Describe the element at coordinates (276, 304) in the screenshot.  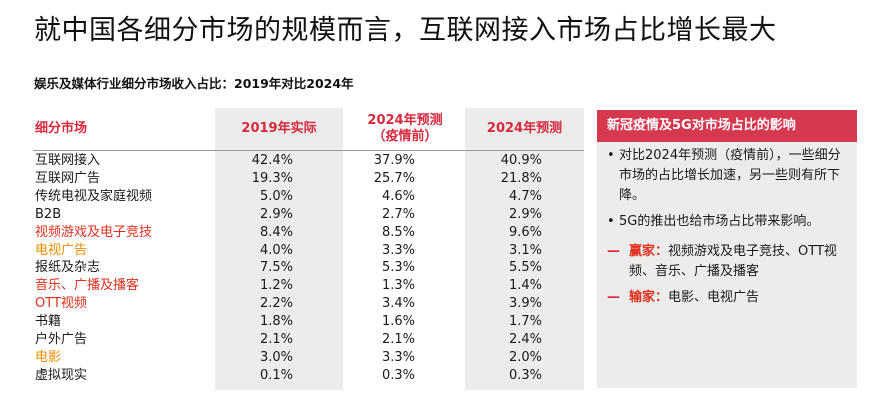
I see `value-2019-actual: 2.2%` at that location.